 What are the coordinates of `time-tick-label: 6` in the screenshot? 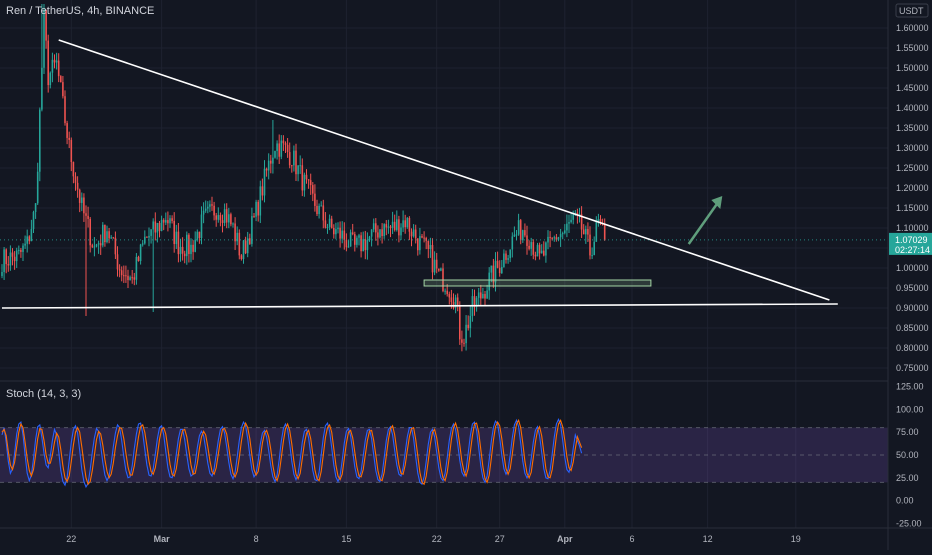 It's located at (631, 539).